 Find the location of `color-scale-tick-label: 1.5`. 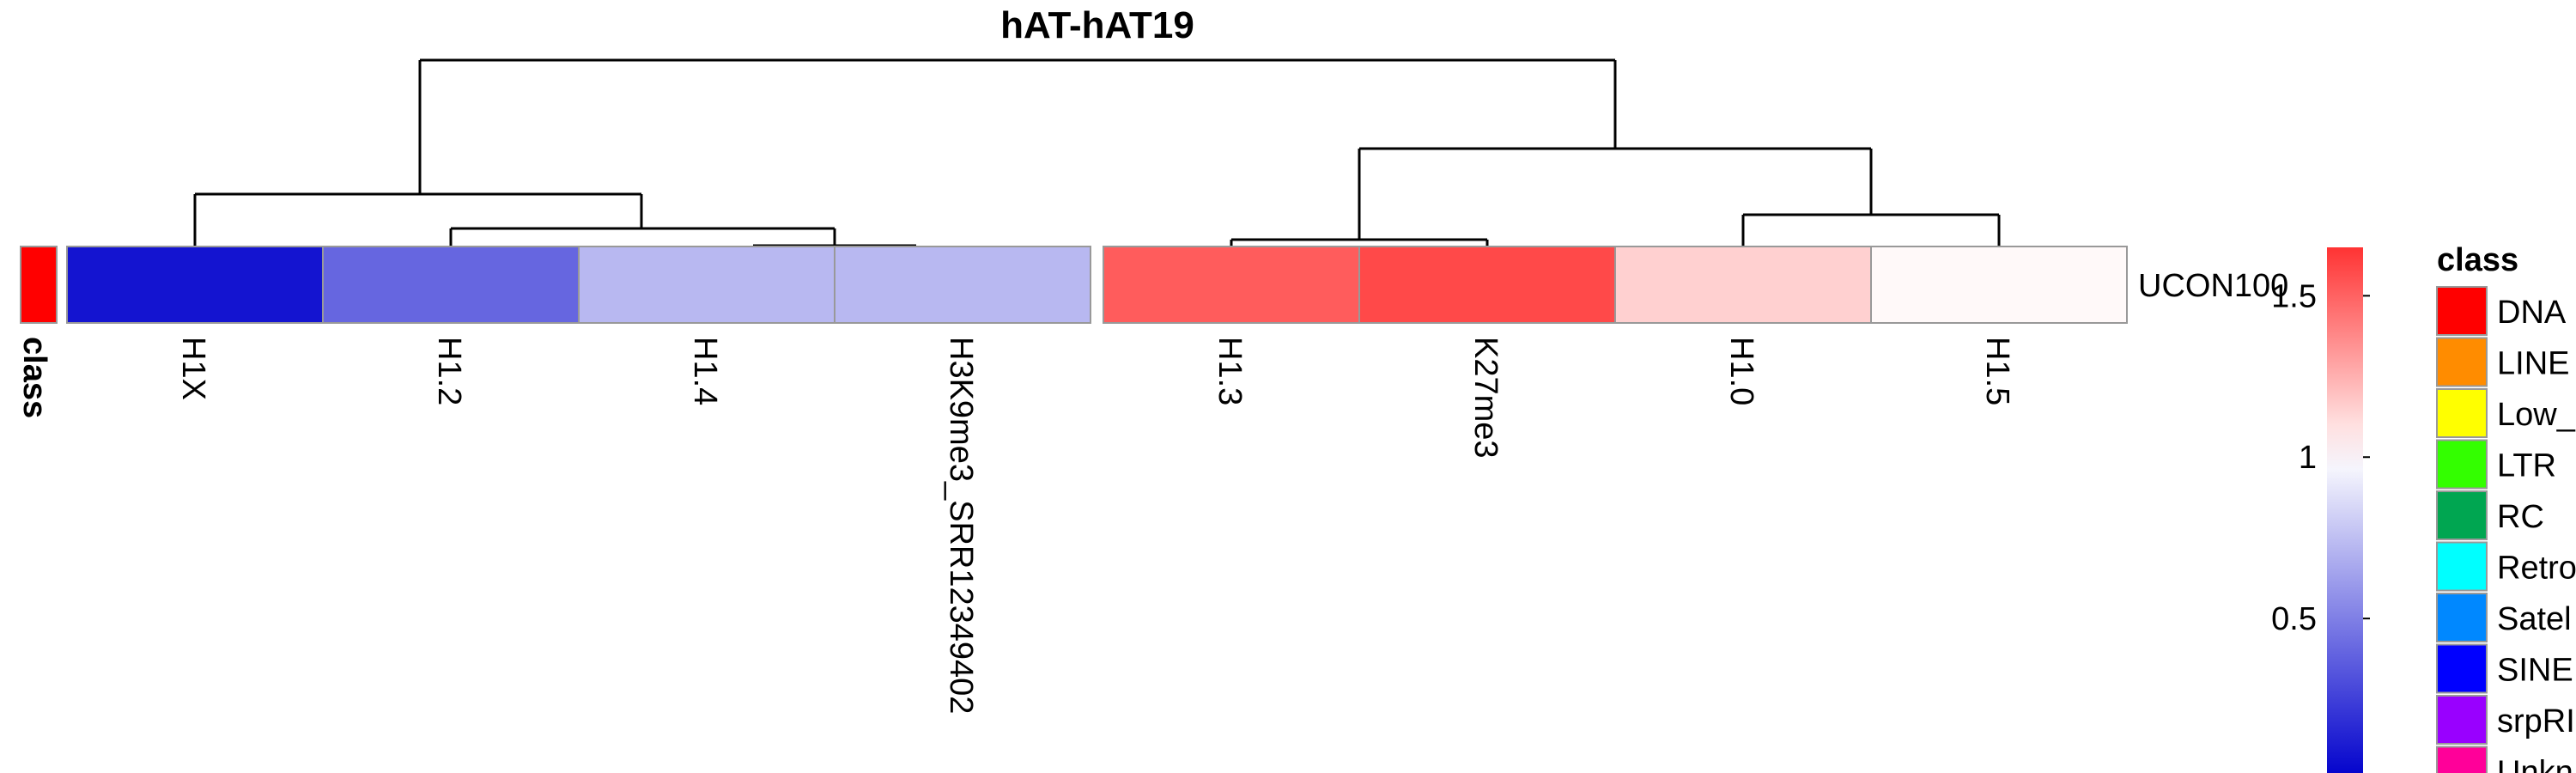

color-scale-tick-label: 1.5 is located at coordinates (2294, 296).